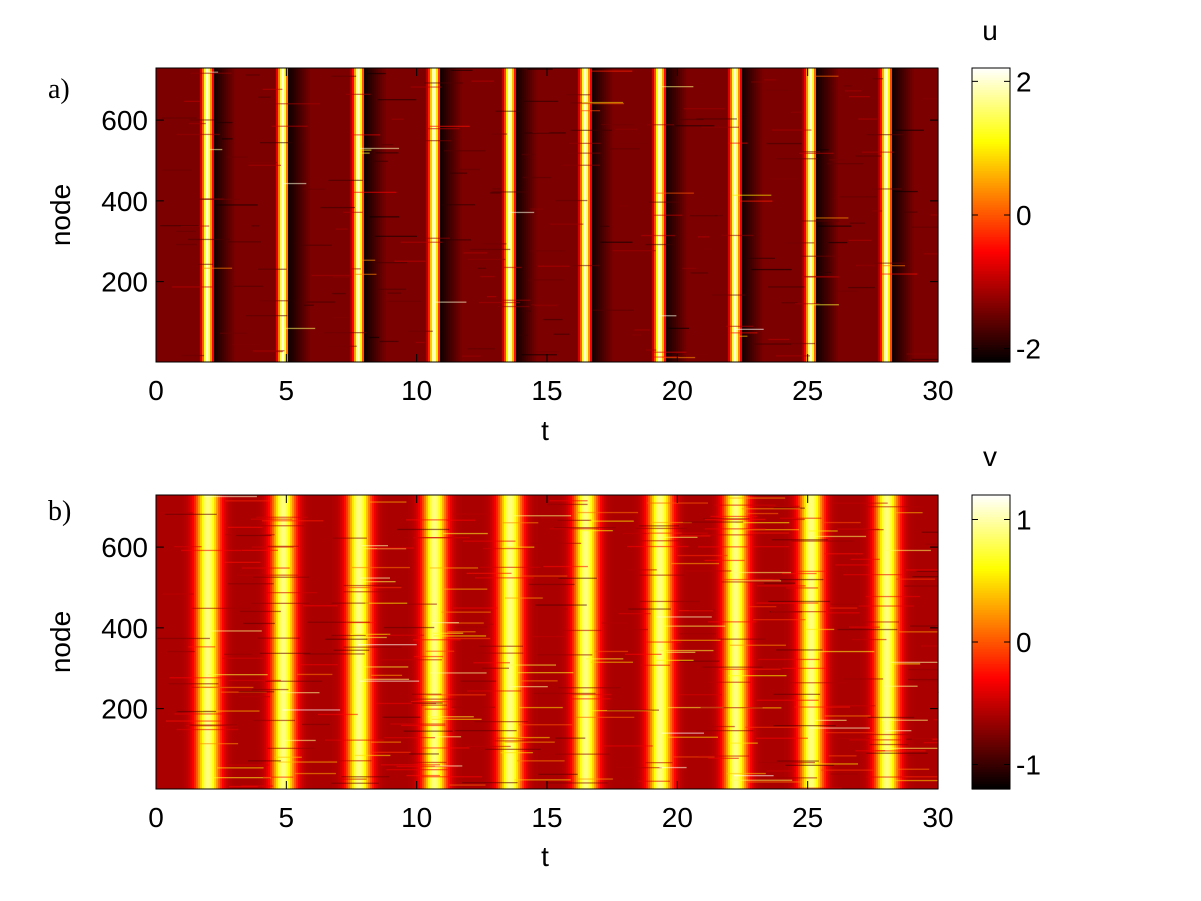 The image size is (1201, 901). What do you see at coordinates (1028, 349) in the screenshot?
I see `colorbar-tick-label: -2` at bounding box center [1028, 349].